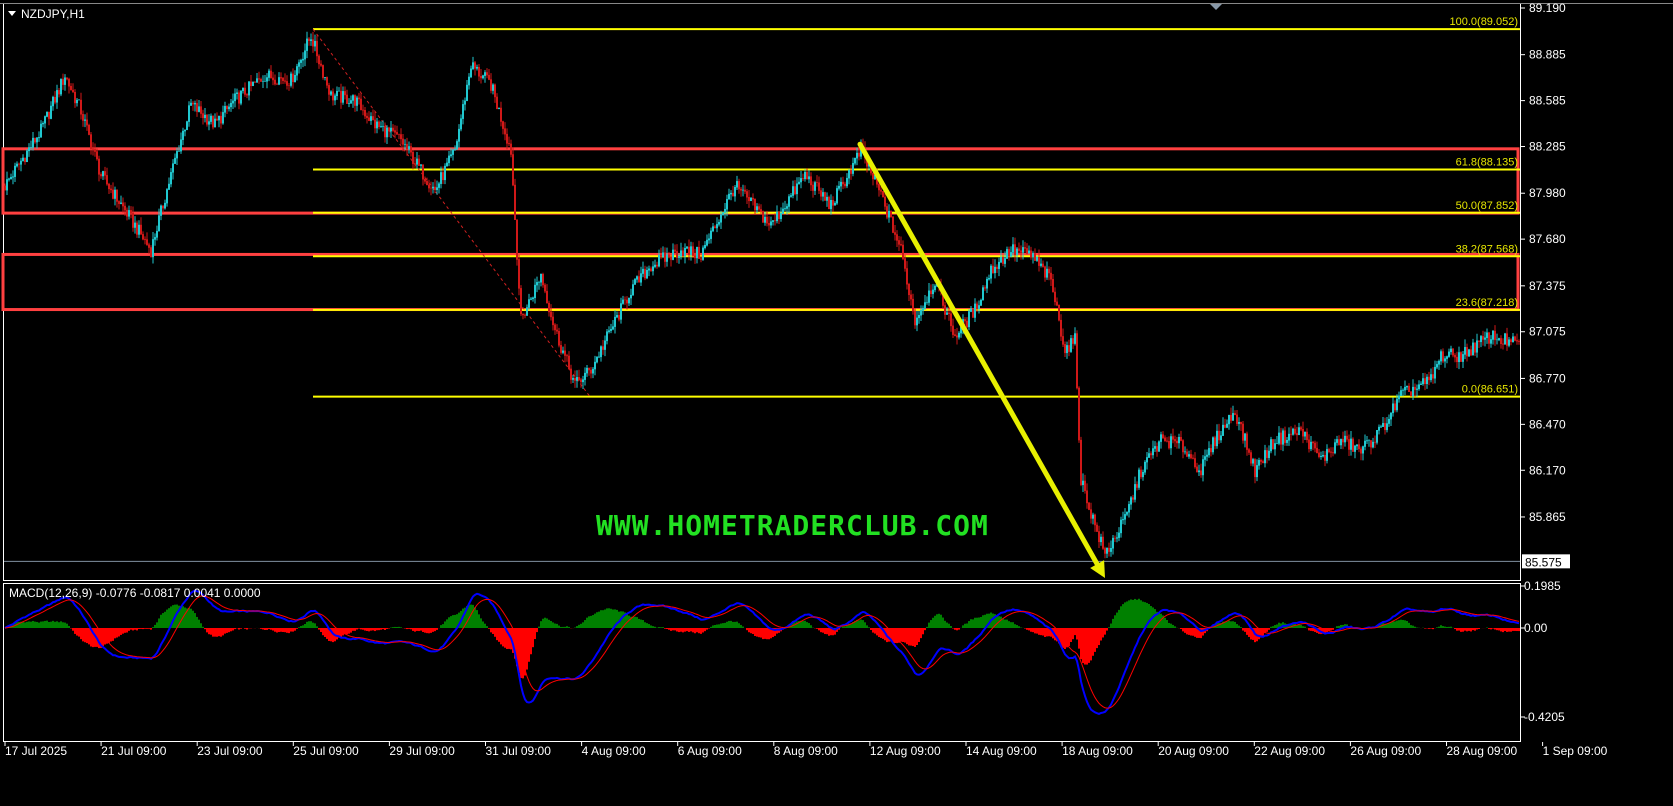 The height and width of the screenshot is (806, 1673). What do you see at coordinates (326, 751) in the screenshot?
I see `time-label: 25 Jul 09:00` at bounding box center [326, 751].